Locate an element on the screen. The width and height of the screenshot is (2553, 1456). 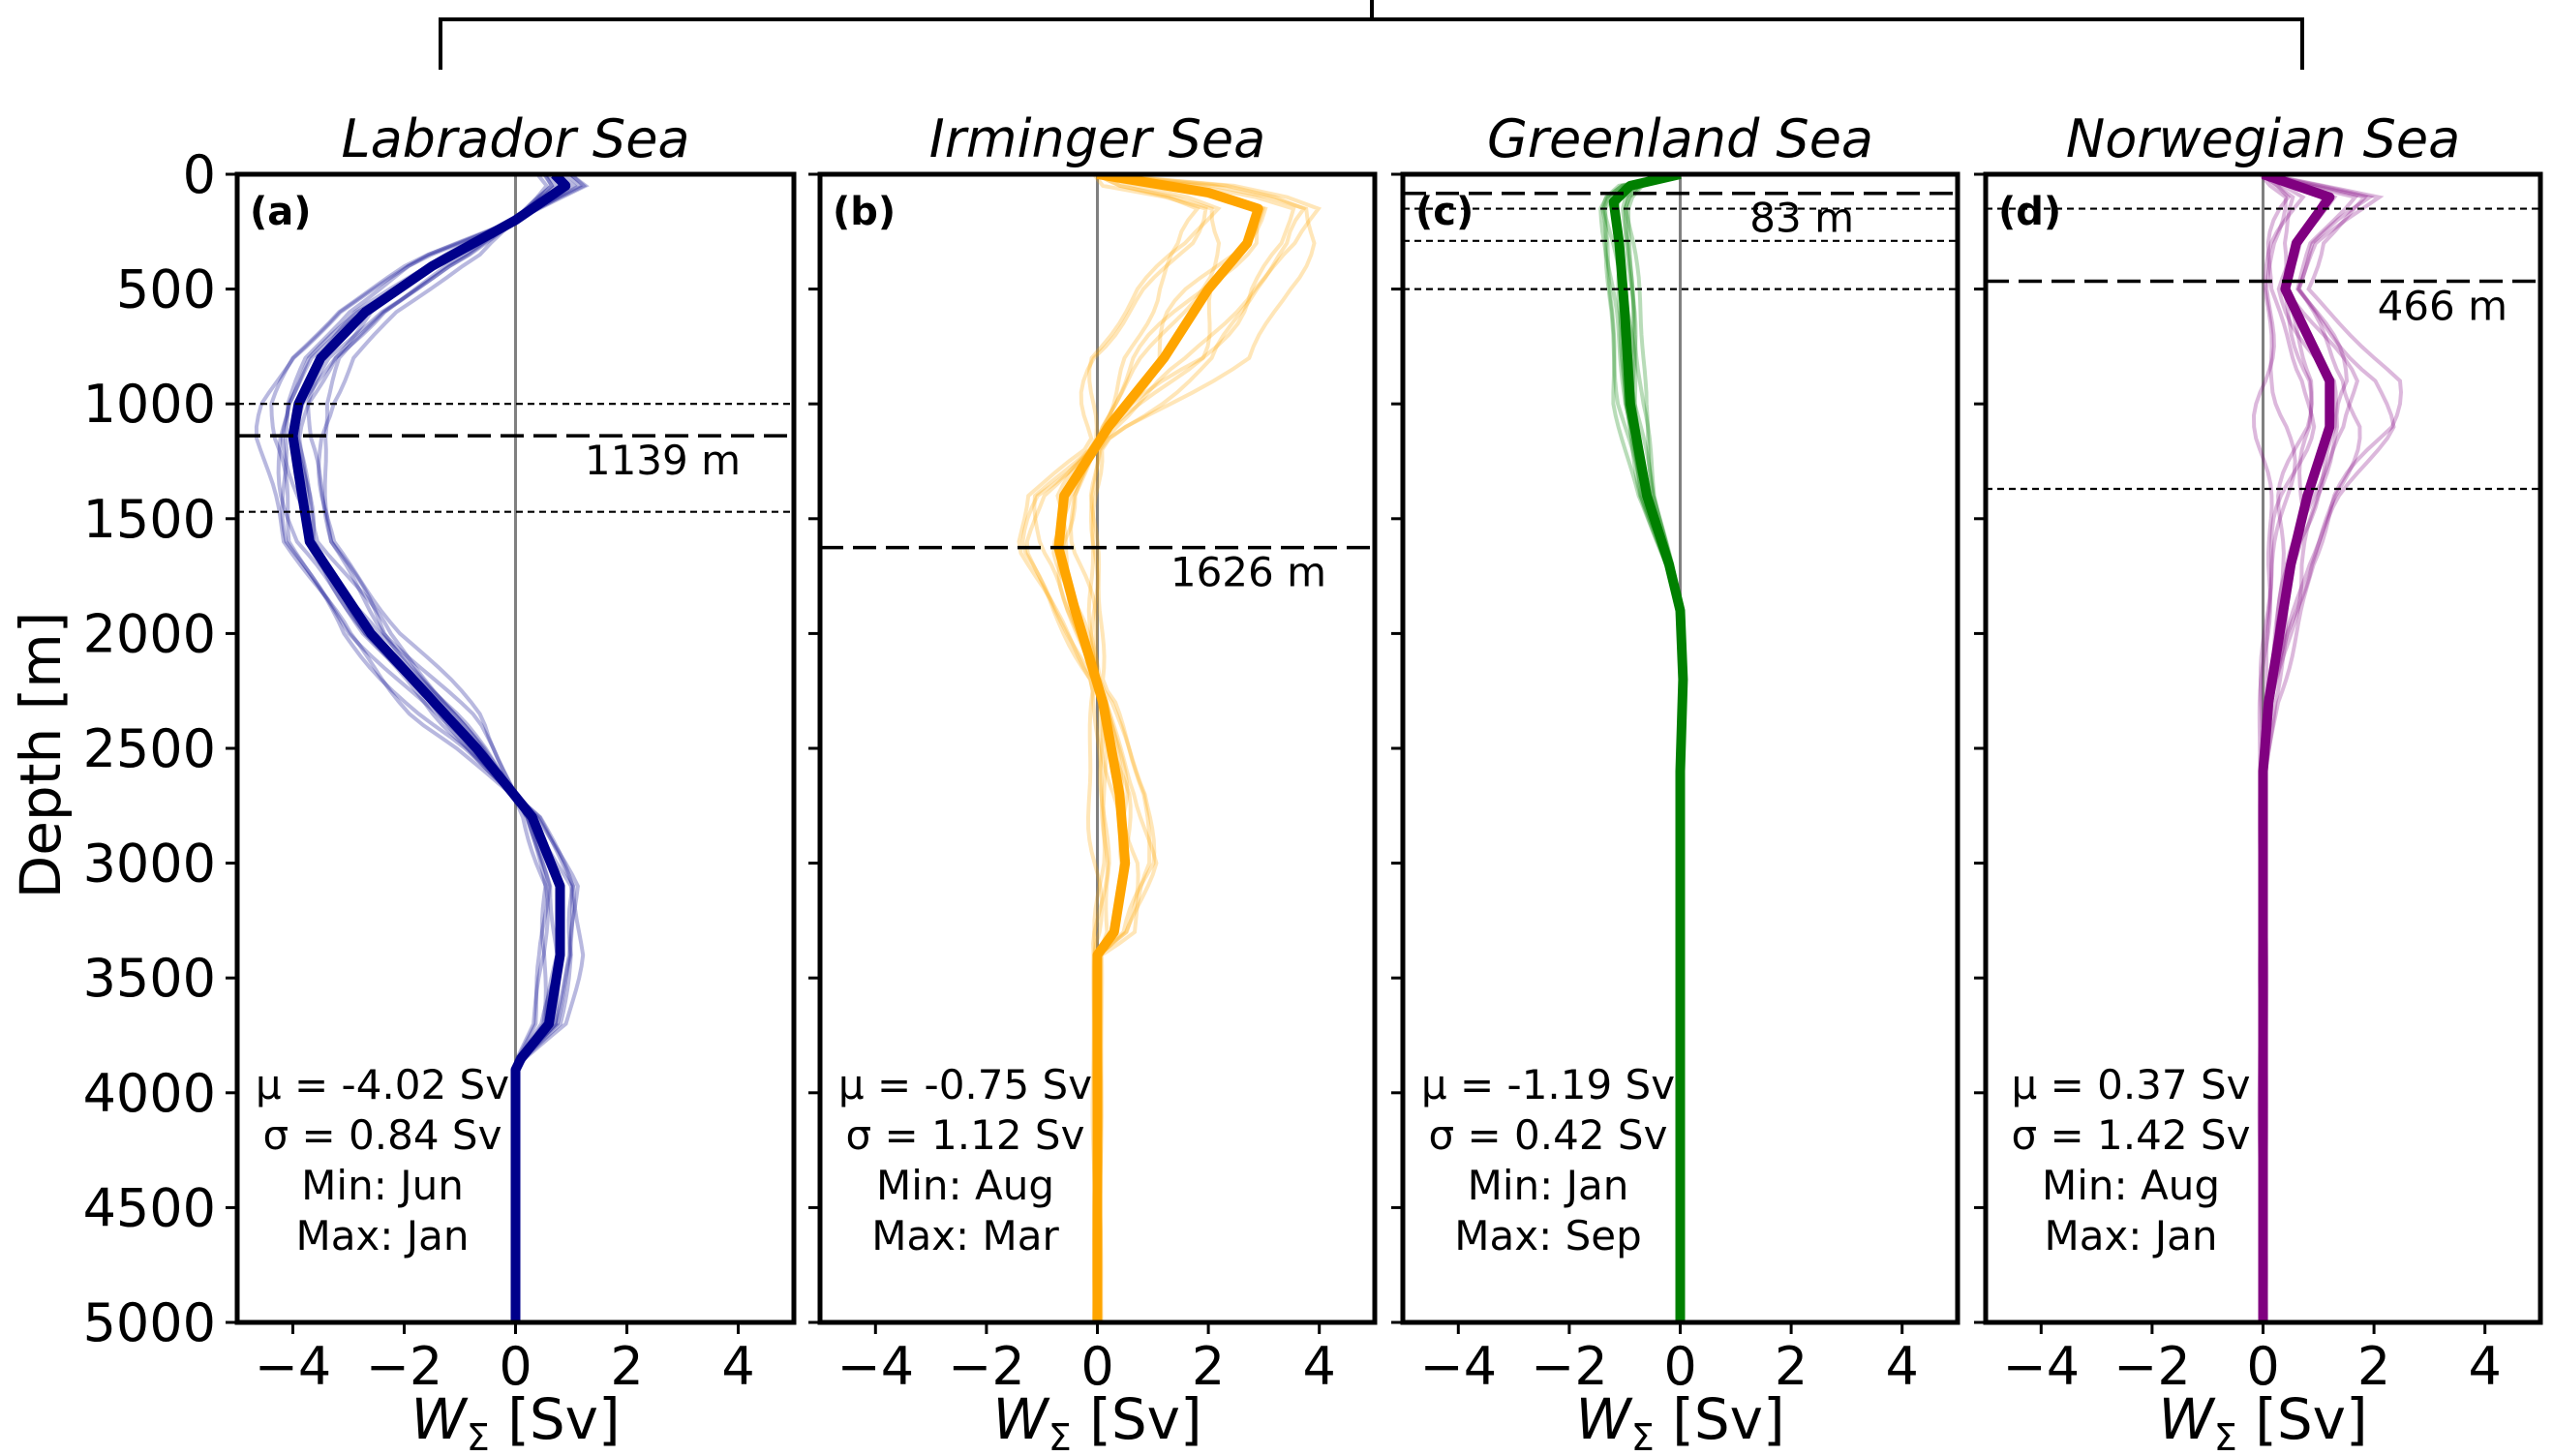
panel-title: Labrador Sea is located at coordinates (515, 138).